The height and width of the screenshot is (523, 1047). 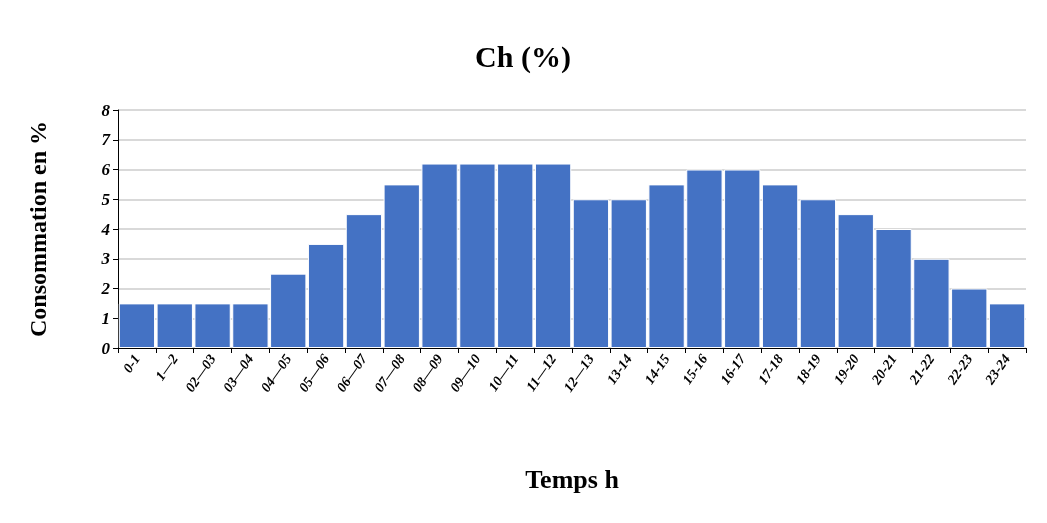 I want to click on y-tick-label: 3, so click(x=105, y=259).